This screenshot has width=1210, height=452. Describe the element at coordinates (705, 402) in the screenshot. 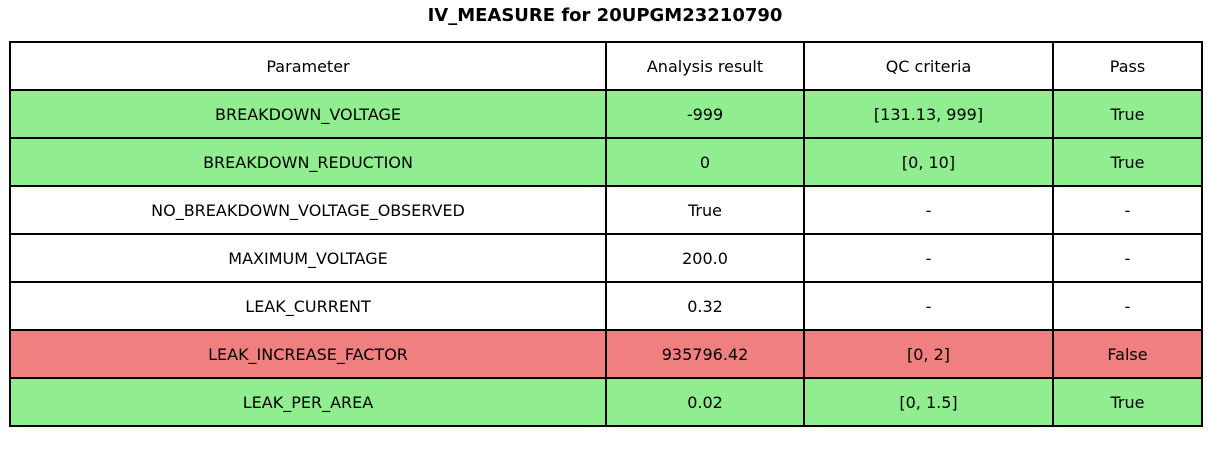

I see `cell-analysis-result: 0.02` at that location.